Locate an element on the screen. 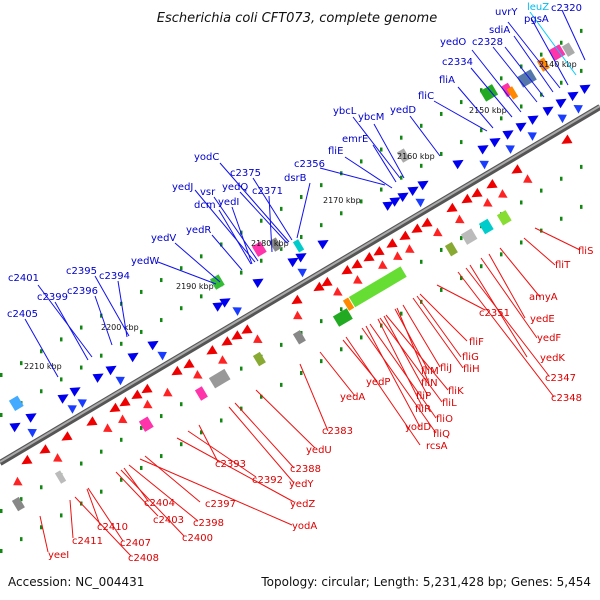 Image resolution: width=600 pixels, height=600 pixels. gene-label: c2393 is located at coordinates (230, 464).